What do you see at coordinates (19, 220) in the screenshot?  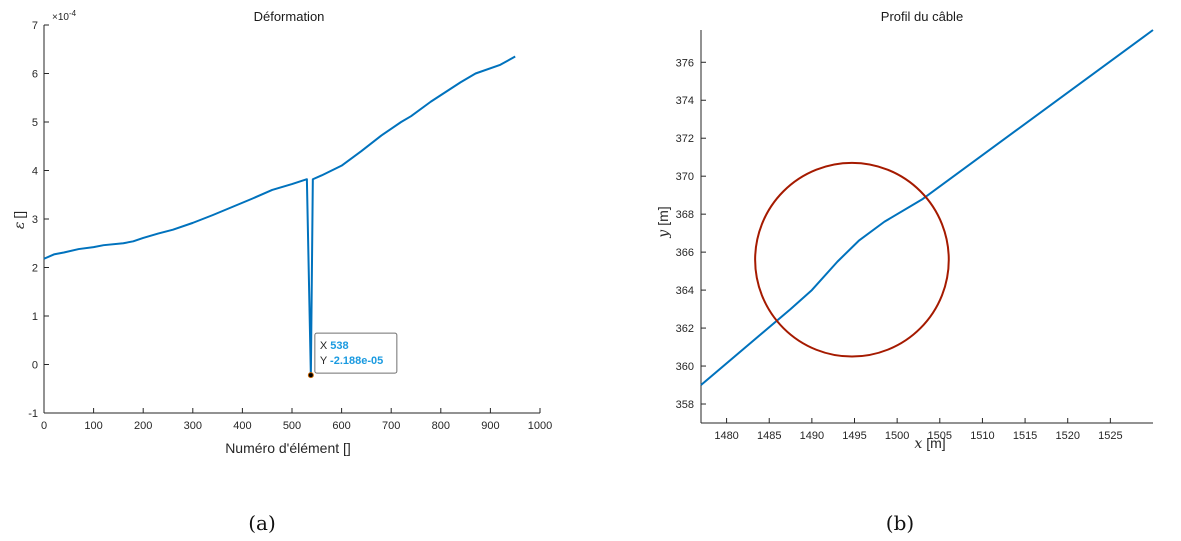 I see `chart-a-y-label: ε []` at bounding box center [19, 220].